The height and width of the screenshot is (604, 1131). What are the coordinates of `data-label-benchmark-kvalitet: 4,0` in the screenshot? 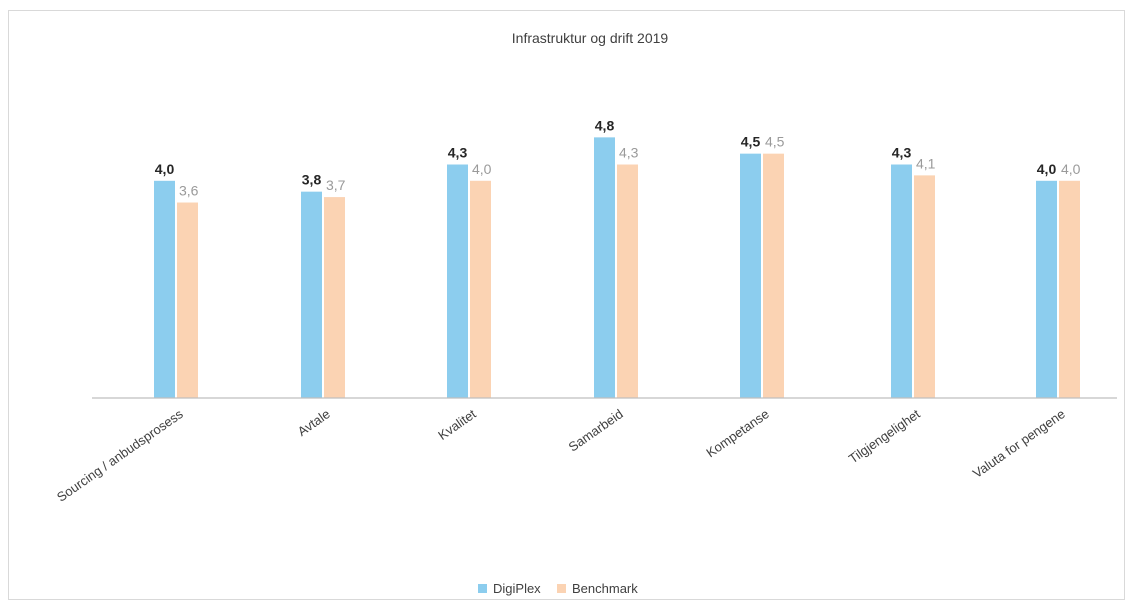 It's located at (482, 169).